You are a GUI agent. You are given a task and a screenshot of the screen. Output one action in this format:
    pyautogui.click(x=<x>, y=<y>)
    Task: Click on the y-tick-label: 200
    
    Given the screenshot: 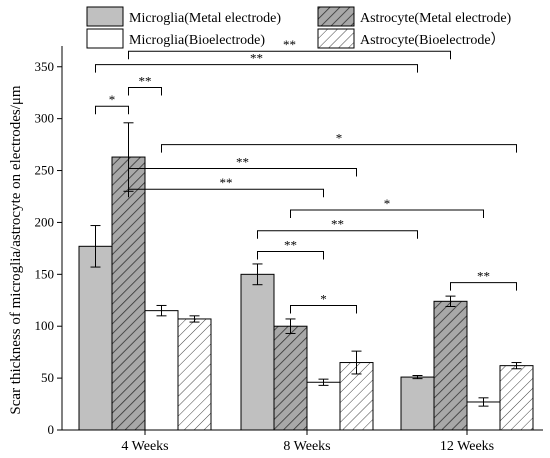 What is the action you would take?
    pyautogui.click(x=45, y=221)
    